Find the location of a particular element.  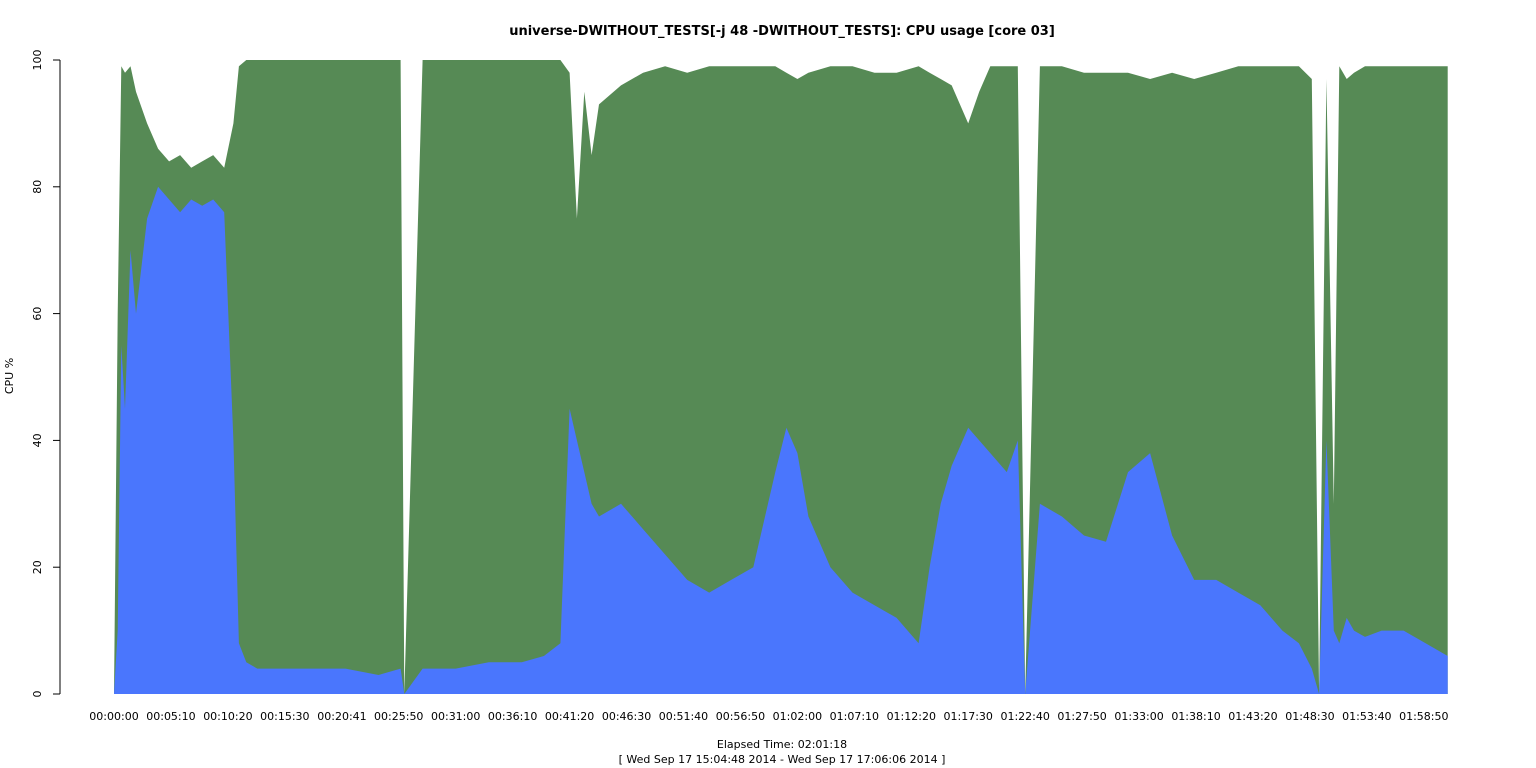

x-tick-label: 00:31:00 is located at coordinates (455, 716).